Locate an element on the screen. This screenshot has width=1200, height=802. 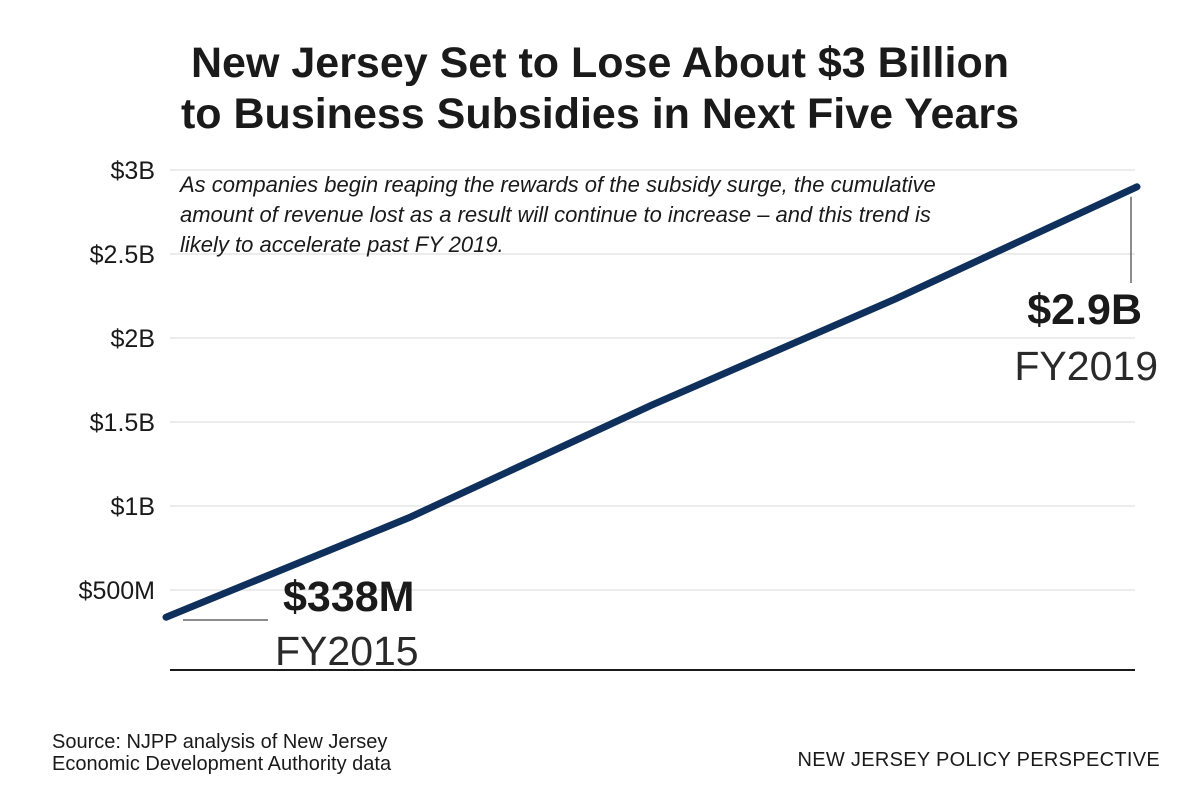
y-axis-ticks: $500M $1B $1.5B $2B $2.5B $3B is located at coordinates (117, 381).